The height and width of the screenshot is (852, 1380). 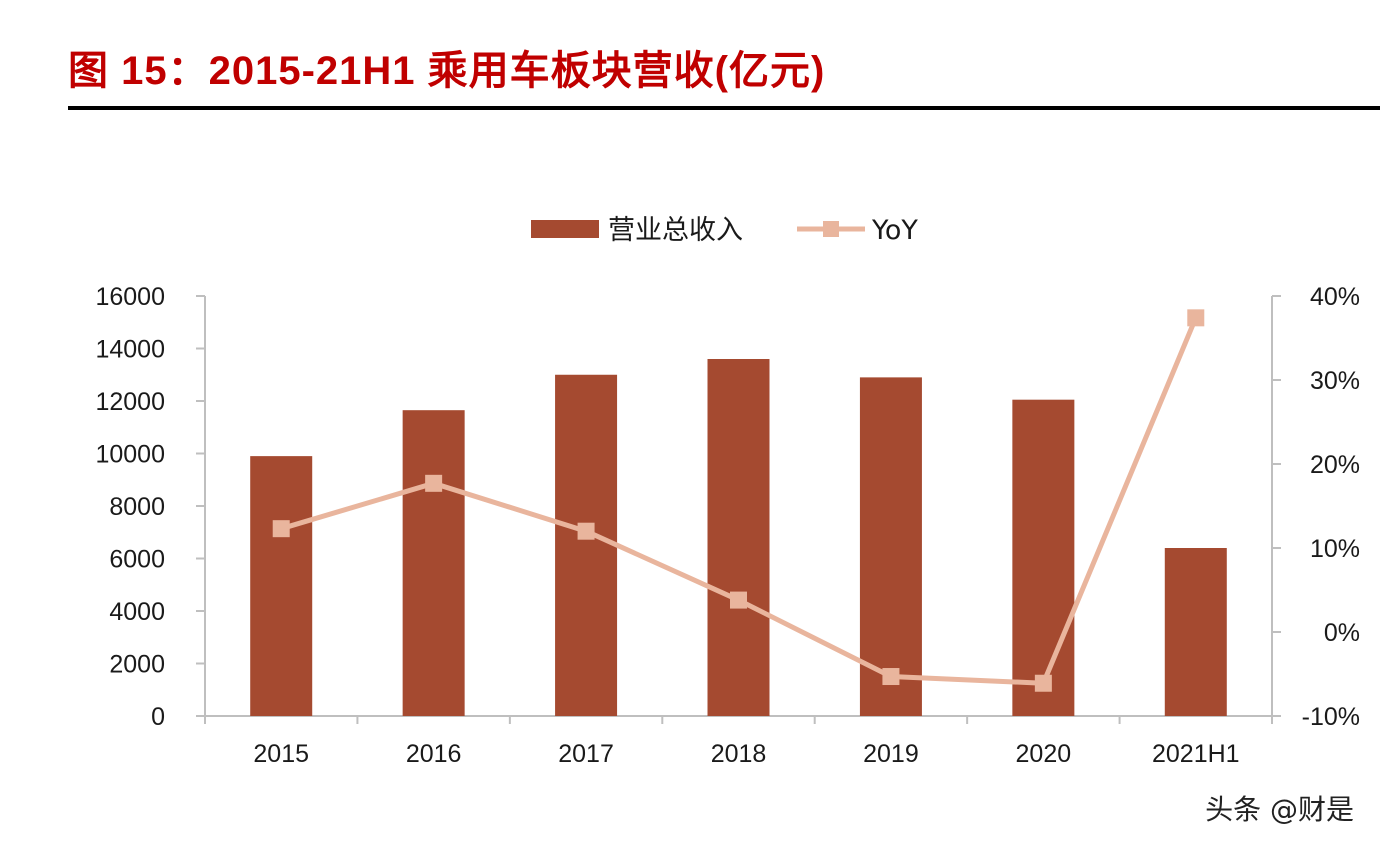 I want to click on x-tick-label: 2021H1, so click(x=1196, y=754).